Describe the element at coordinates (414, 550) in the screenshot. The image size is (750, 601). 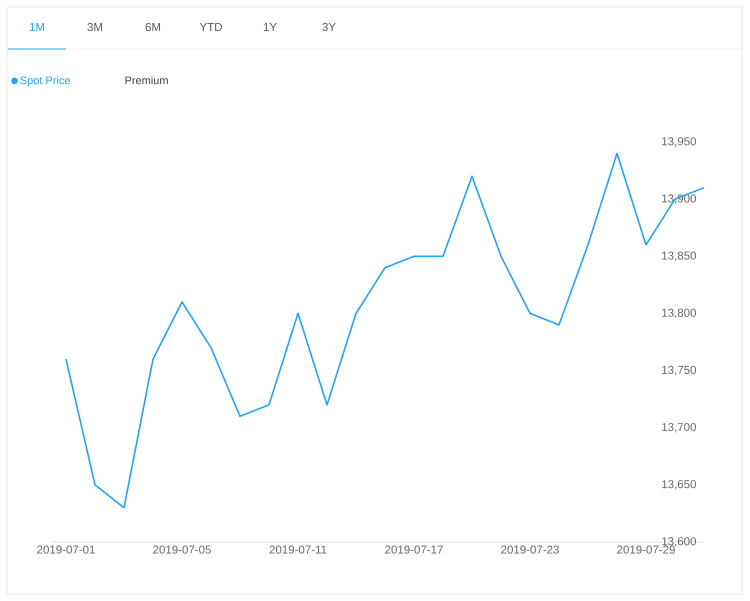
I see `x-tick-label: 2019-07-17` at that location.